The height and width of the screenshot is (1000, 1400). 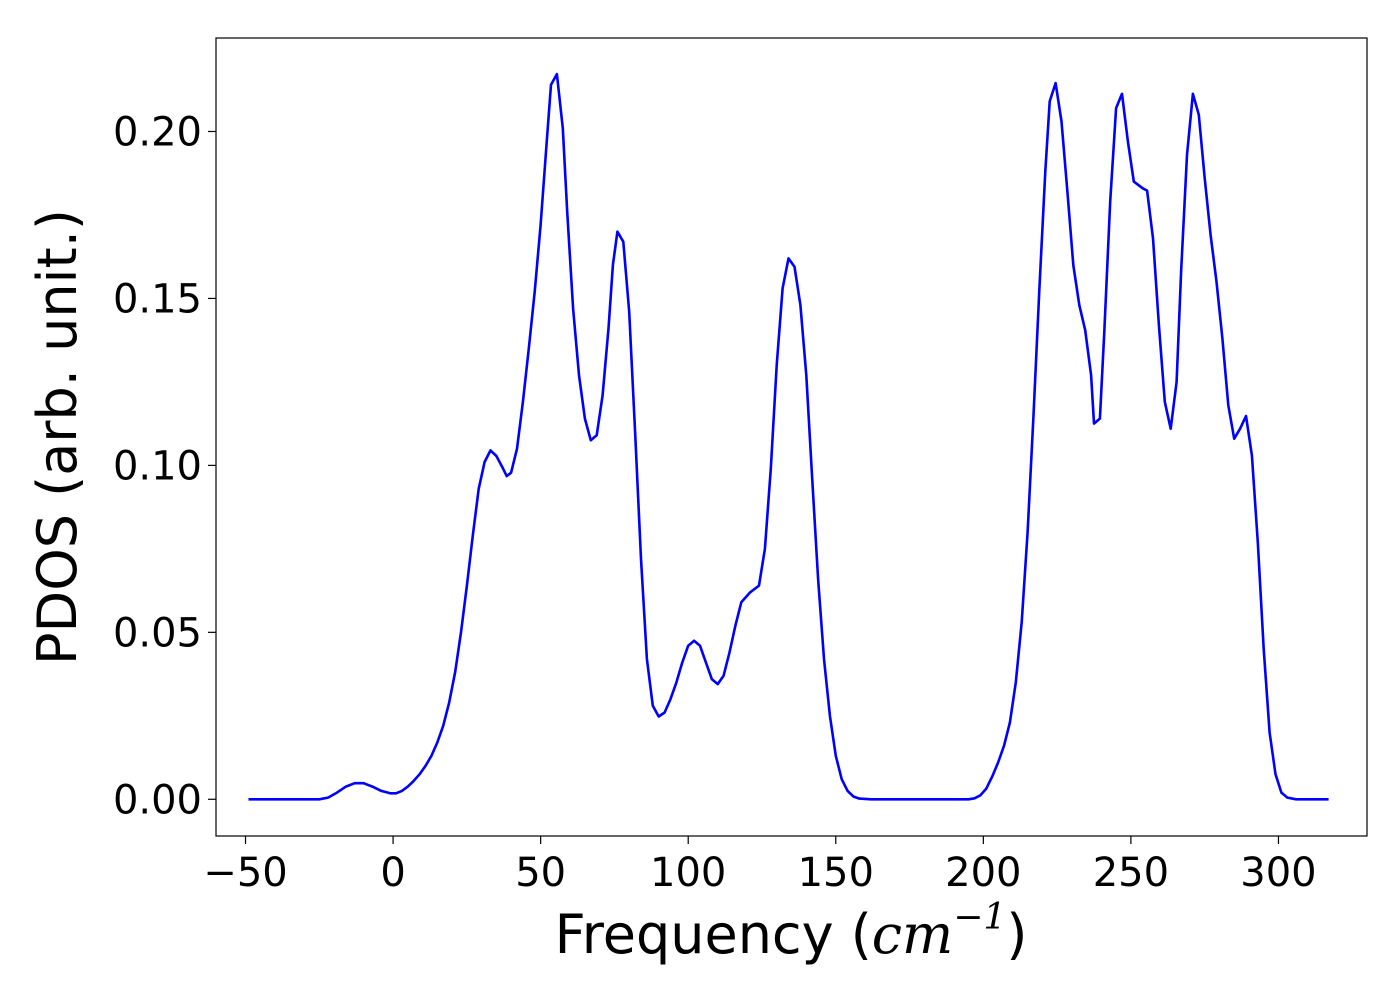 I want to click on x-axis-label: Frequency (cm−1), so click(x=791, y=931).